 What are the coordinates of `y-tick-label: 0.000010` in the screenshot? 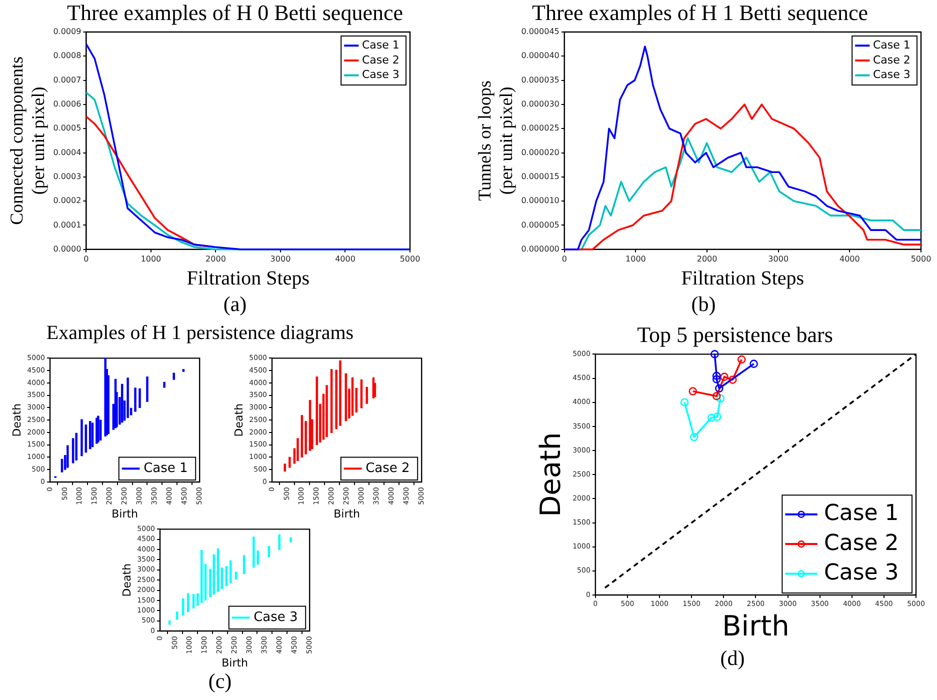 It's located at (540, 201).